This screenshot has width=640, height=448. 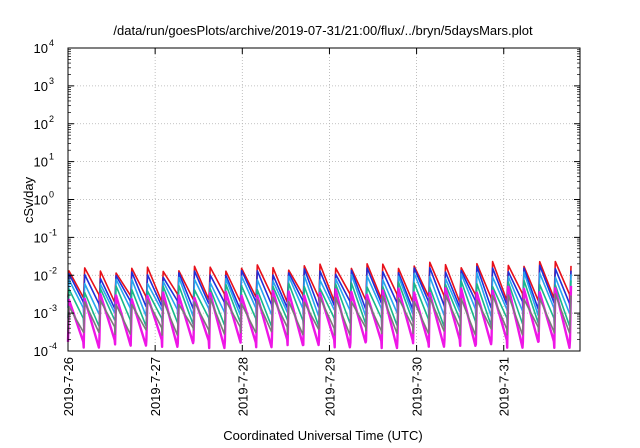 I want to click on y-tick-exponent: -3, so click(x=53, y=308).